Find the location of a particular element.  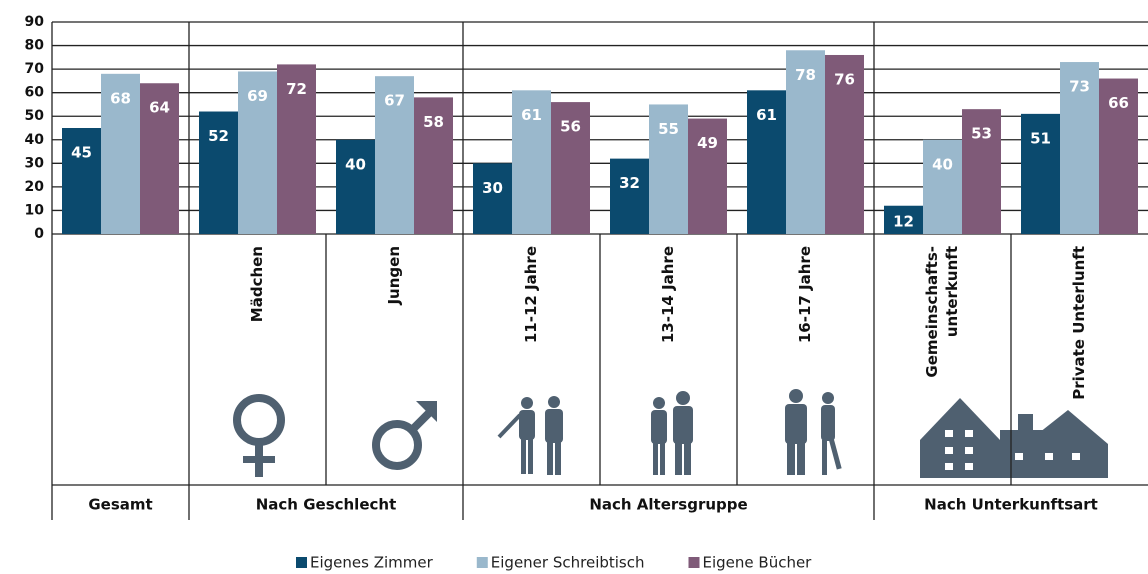

x-tick-label: unterkunft is located at coordinates (952, 291).